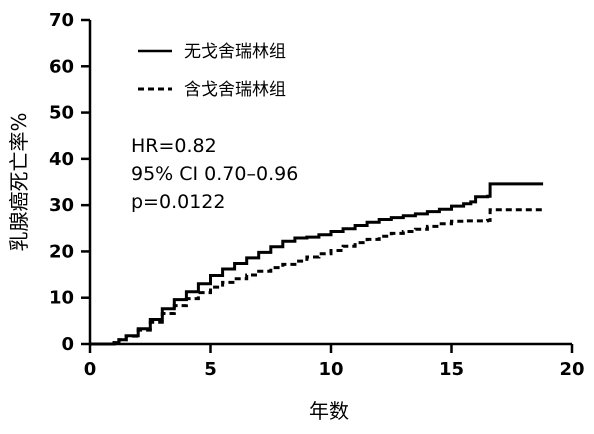 The width and height of the screenshot is (594, 434). Describe the element at coordinates (61, 298) in the screenshot. I see `y-tick-label: 10` at that location.